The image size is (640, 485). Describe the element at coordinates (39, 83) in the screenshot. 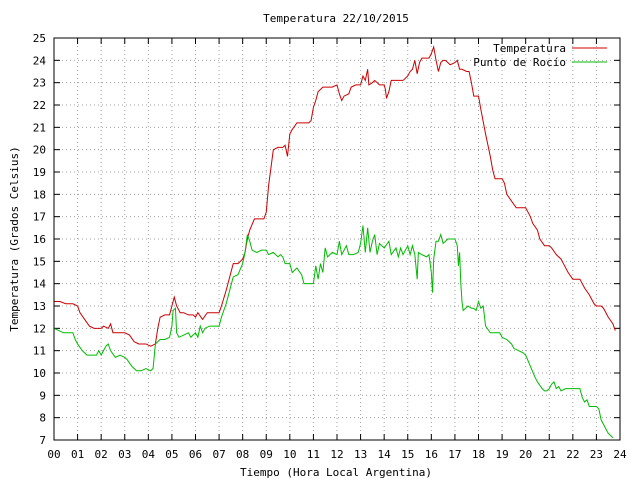

I see `y-tick-label: 23` at that location.